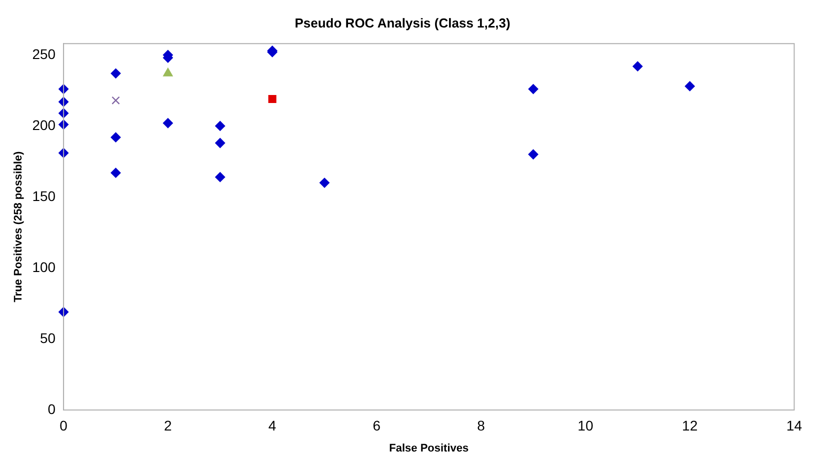 The height and width of the screenshot is (467, 813). I want to click on x-axis-title: False Positives, so click(429, 448).